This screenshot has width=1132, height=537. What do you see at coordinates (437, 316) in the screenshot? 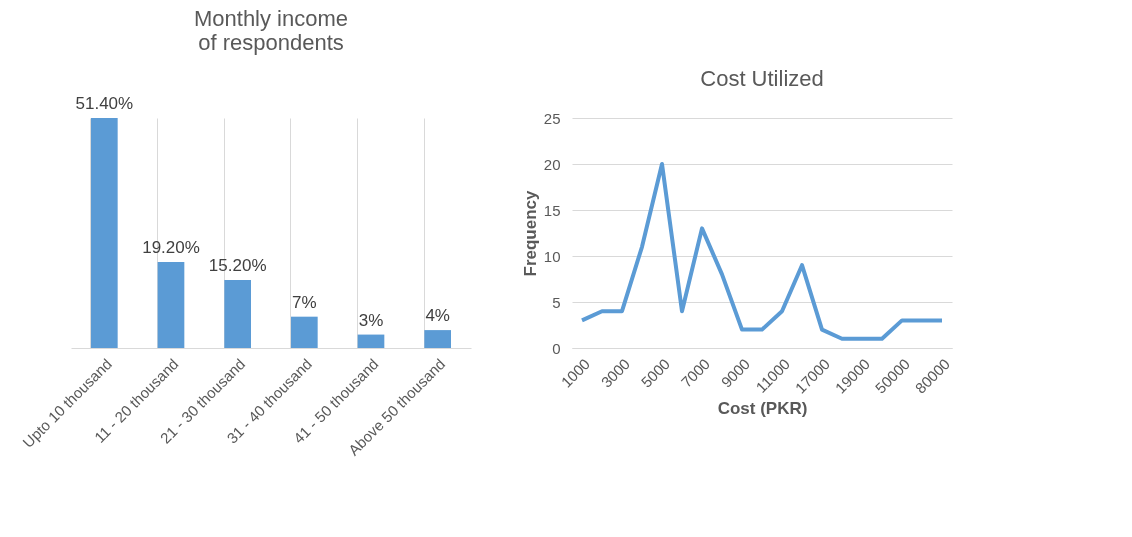
I see `data-label: 4%` at bounding box center [437, 316].